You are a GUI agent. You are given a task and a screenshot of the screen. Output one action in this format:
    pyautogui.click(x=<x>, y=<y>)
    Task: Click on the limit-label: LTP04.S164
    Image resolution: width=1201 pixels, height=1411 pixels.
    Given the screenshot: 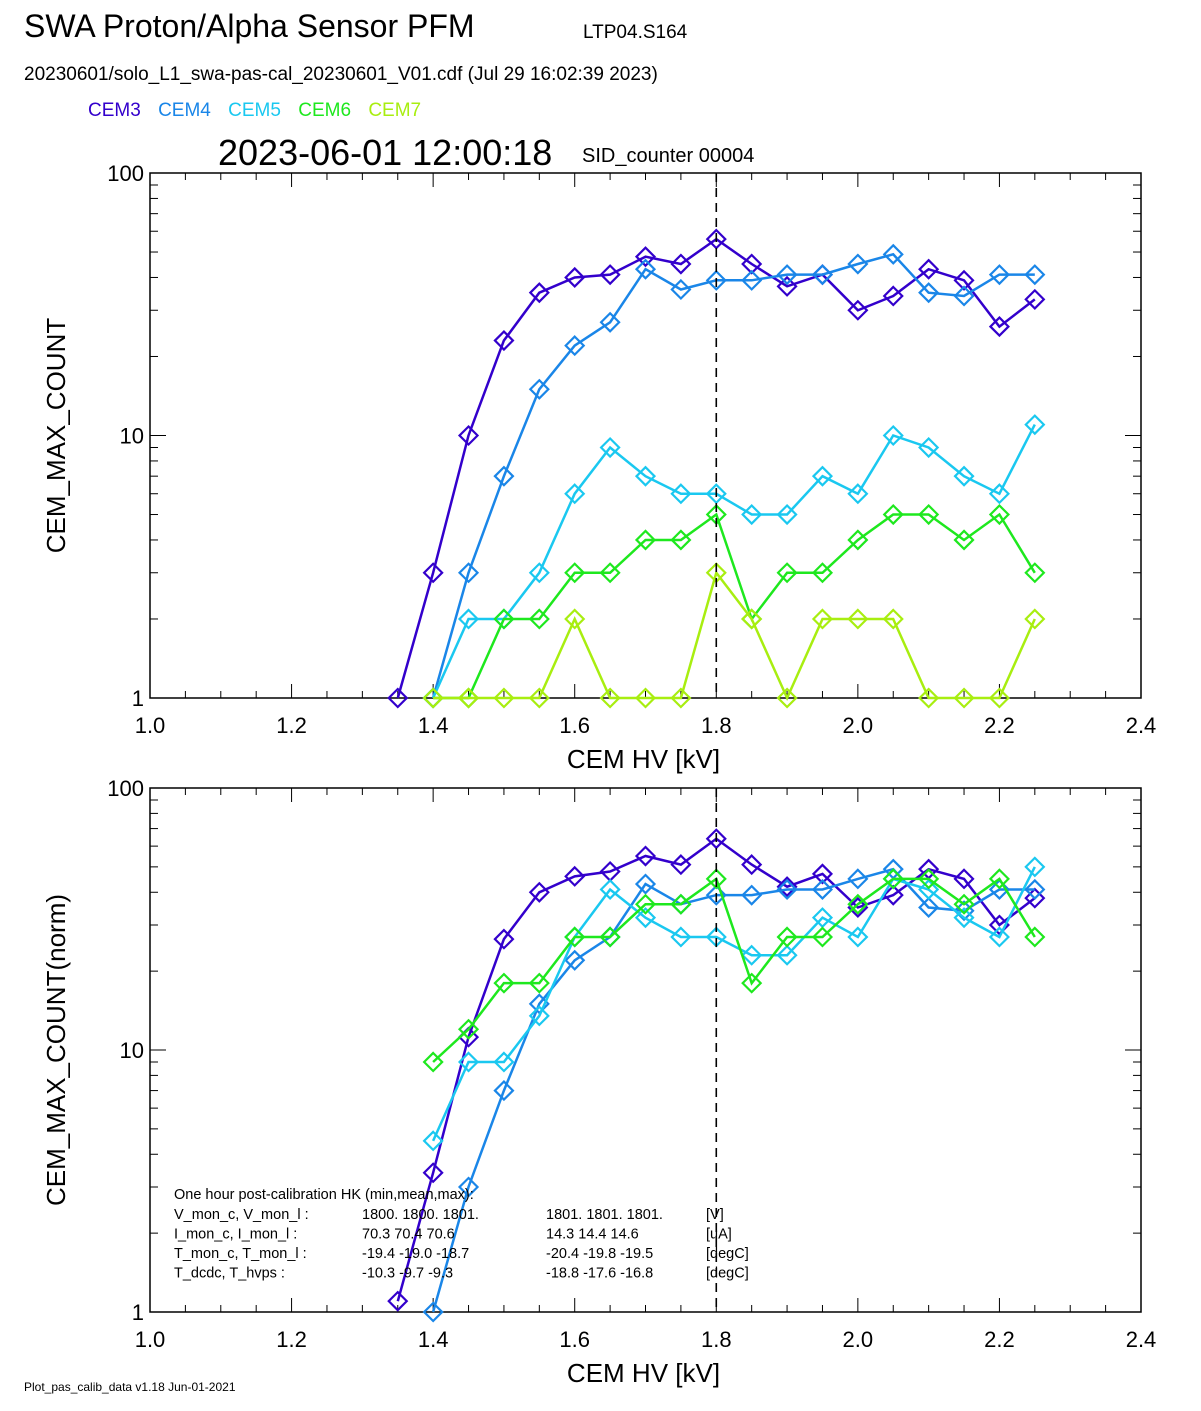 What is the action you would take?
    pyautogui.click(x=635, y=32)
    